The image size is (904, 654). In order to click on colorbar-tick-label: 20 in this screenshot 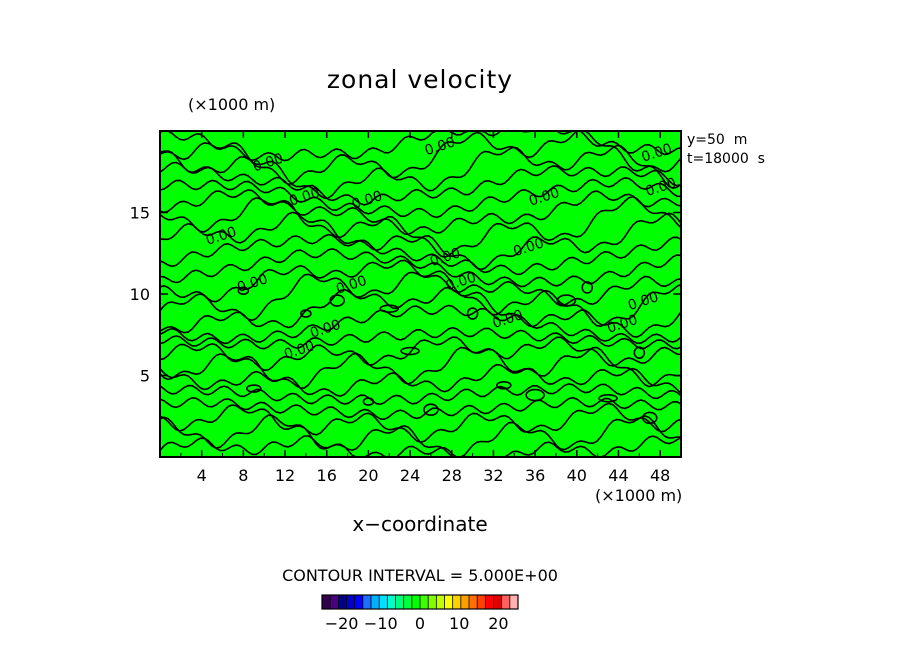, I will do `click(498, 623)`.